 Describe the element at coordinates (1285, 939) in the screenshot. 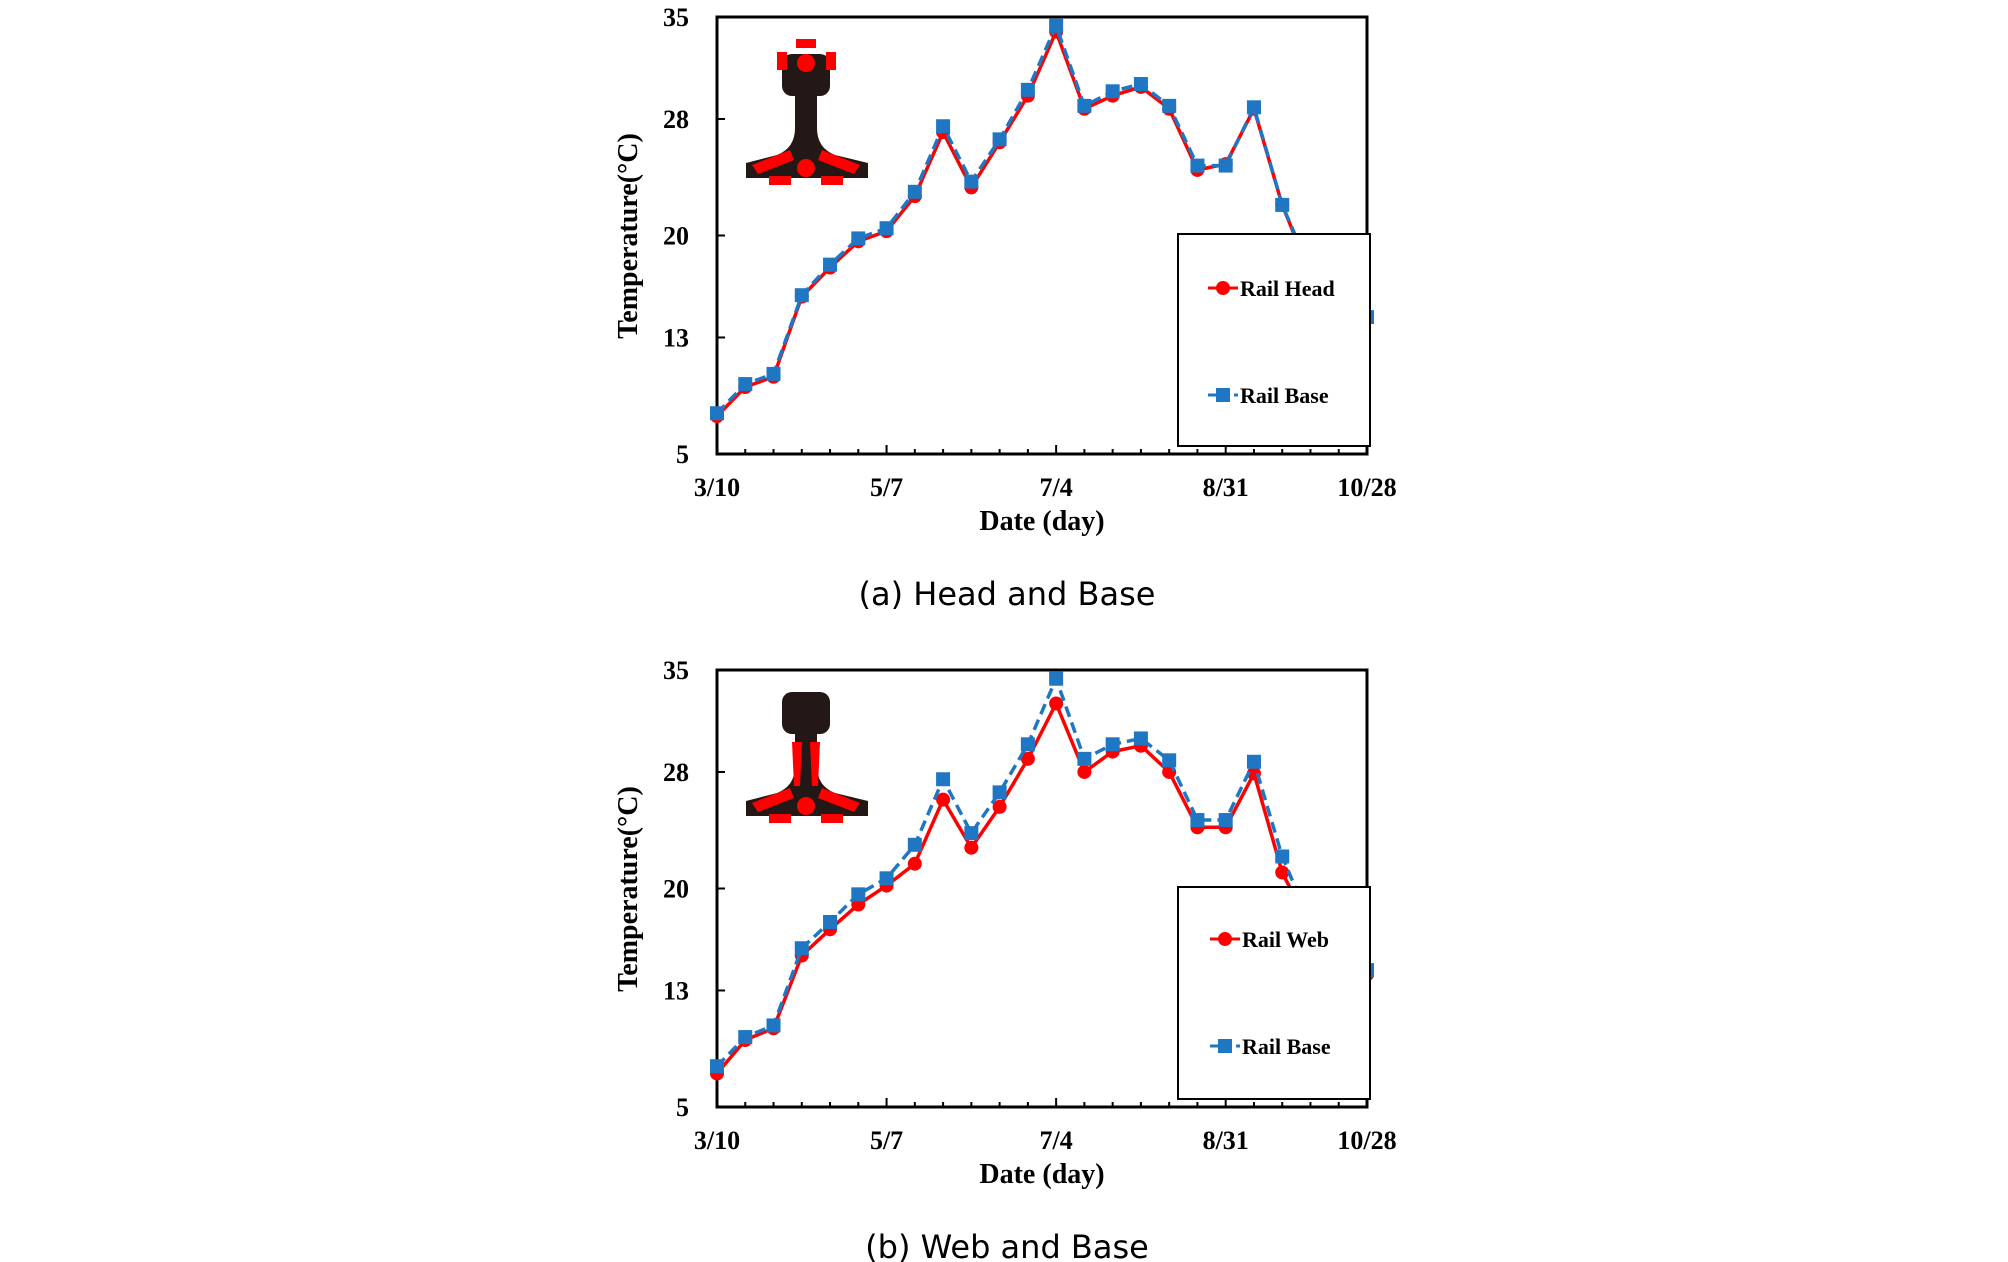

I see `legend-label-rail-web: Rail Web` at that location.